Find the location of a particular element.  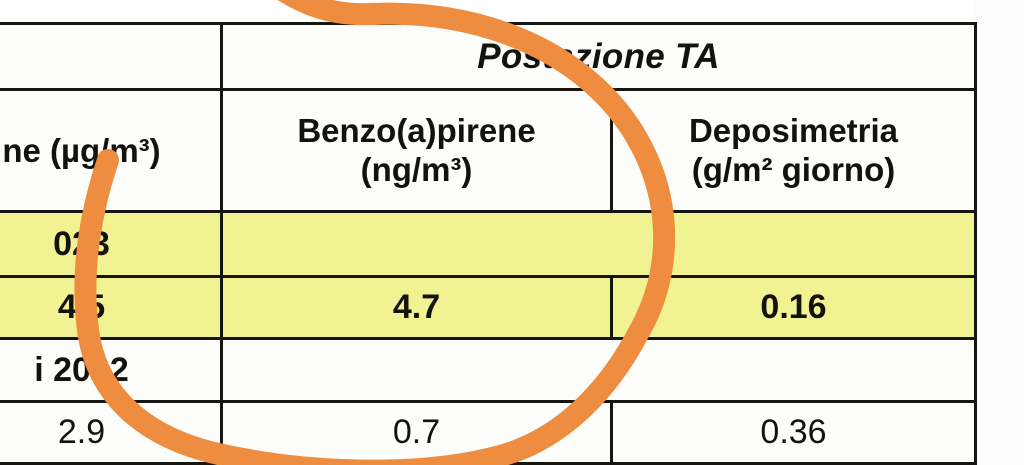

data-2012-benzoapirene: 0.7 is located at coordinates (416, 432).